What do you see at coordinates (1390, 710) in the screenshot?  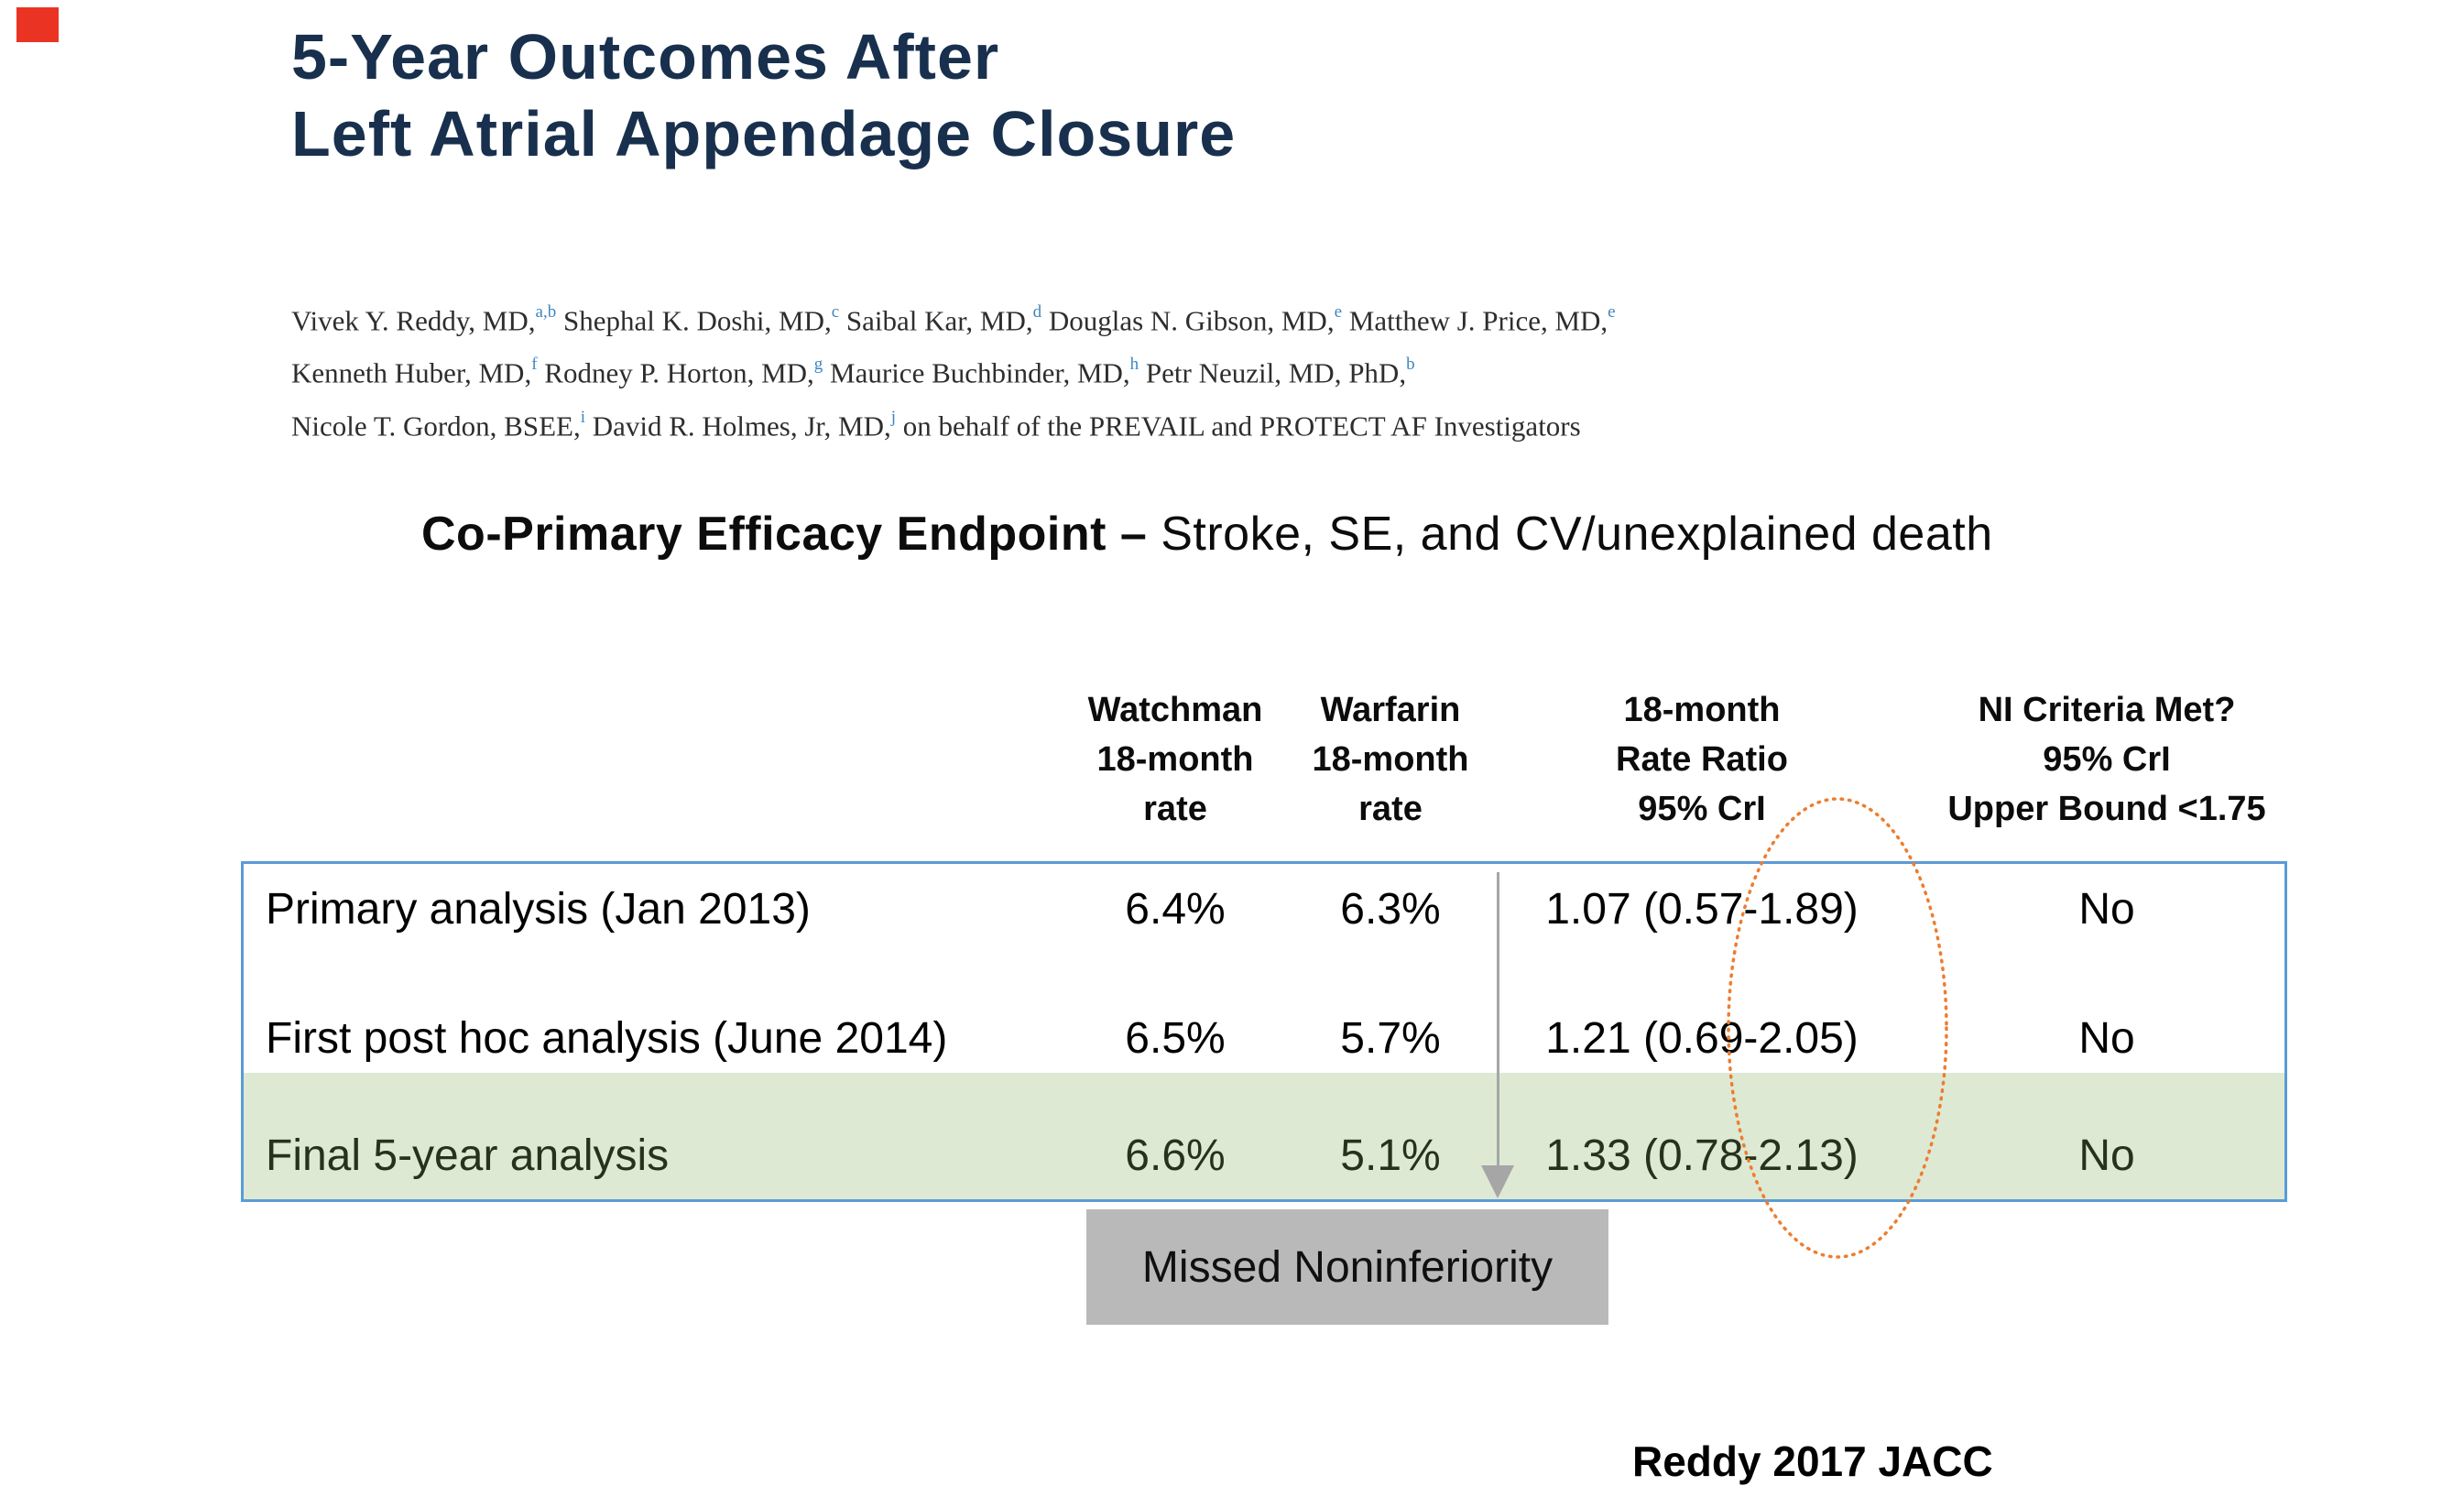 I see `col-header-text: Warfarin` at bounding box center [1390, 710].